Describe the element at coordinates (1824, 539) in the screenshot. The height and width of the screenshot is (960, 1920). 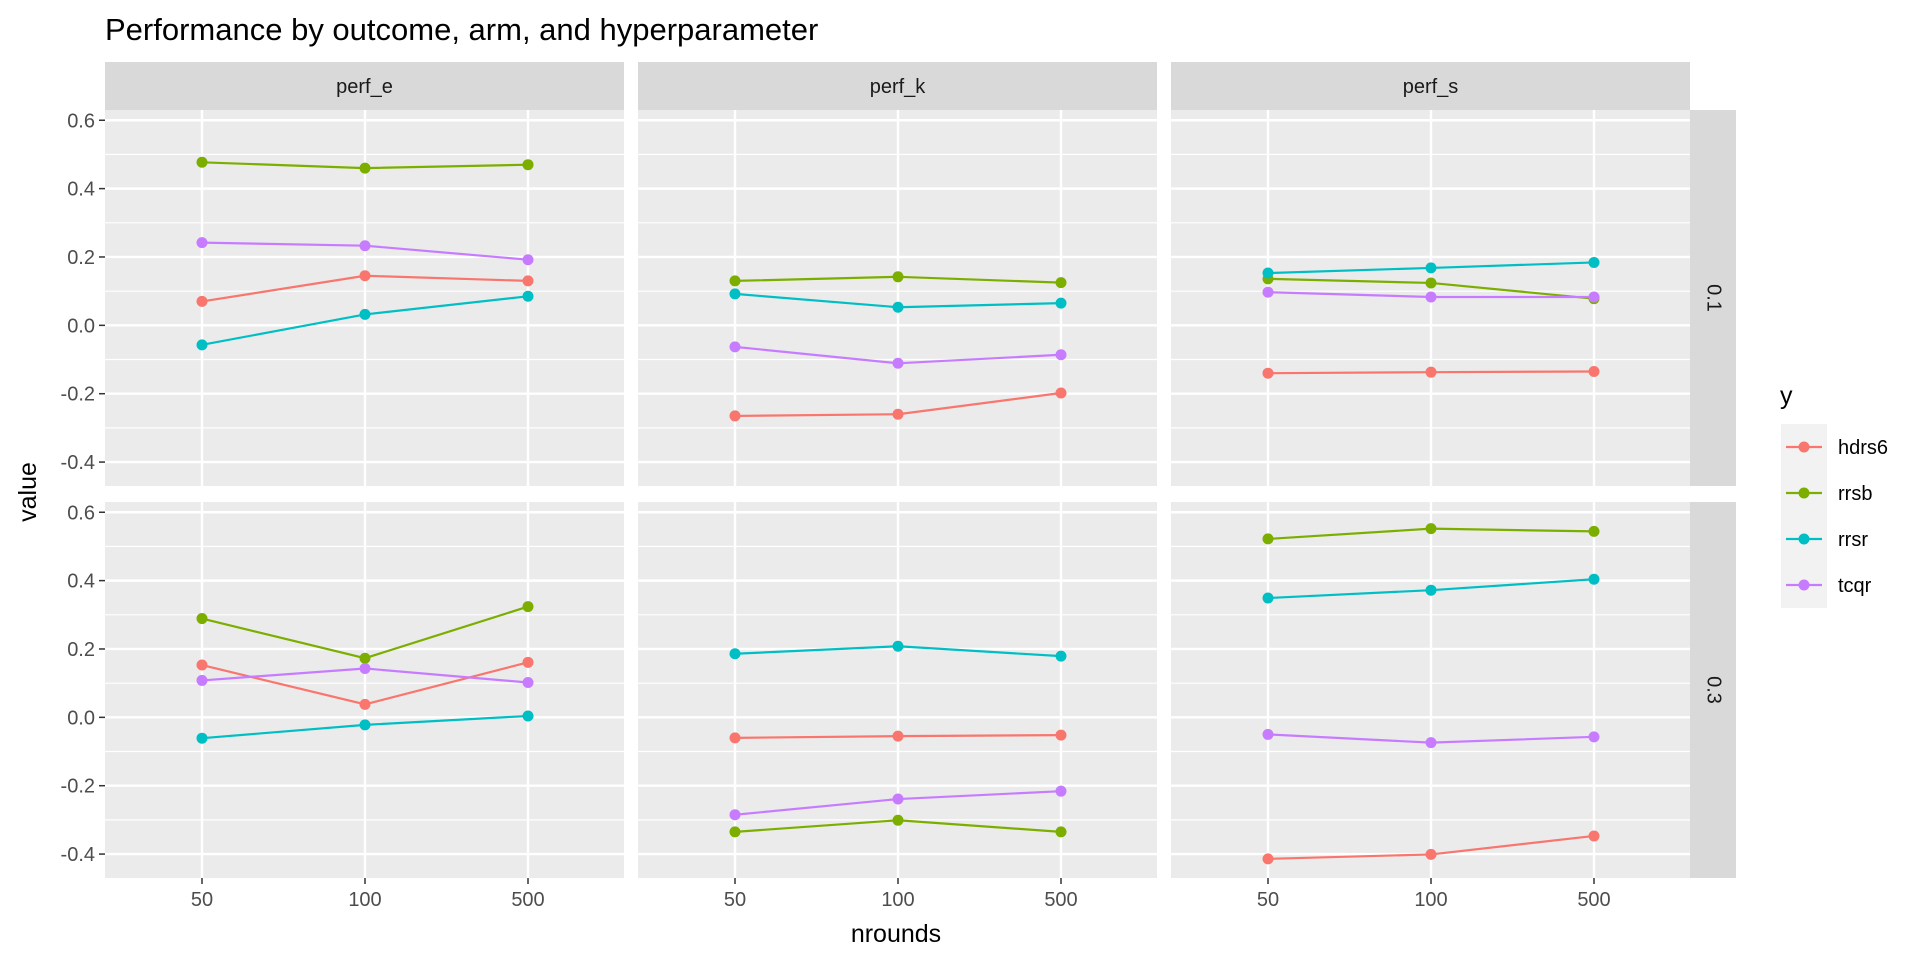
I see `legend-entry-rrsr: rrsr` at that location.